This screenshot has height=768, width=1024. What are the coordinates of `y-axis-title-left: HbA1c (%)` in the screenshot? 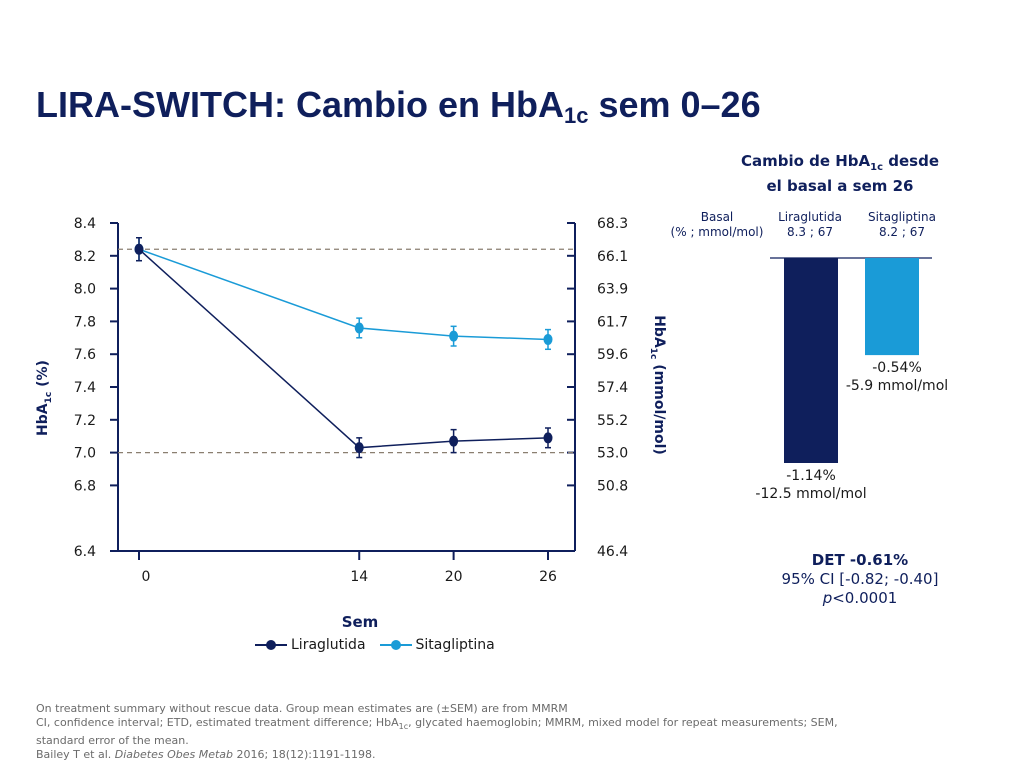 It's located at (44, 398).